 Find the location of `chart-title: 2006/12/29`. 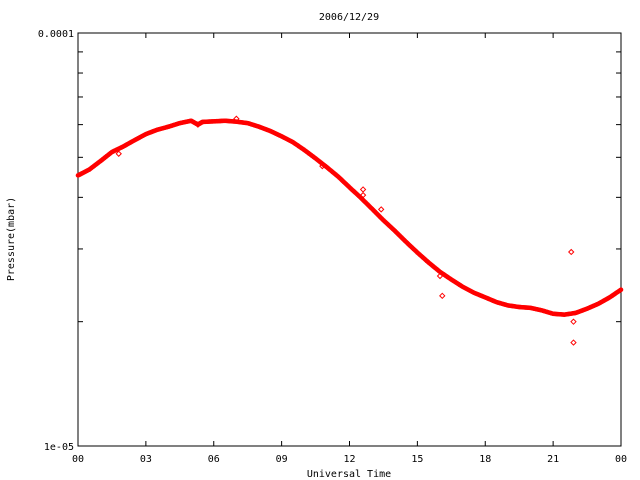

chart-title: 2006/12/29 is located at coordinates (349, 17).